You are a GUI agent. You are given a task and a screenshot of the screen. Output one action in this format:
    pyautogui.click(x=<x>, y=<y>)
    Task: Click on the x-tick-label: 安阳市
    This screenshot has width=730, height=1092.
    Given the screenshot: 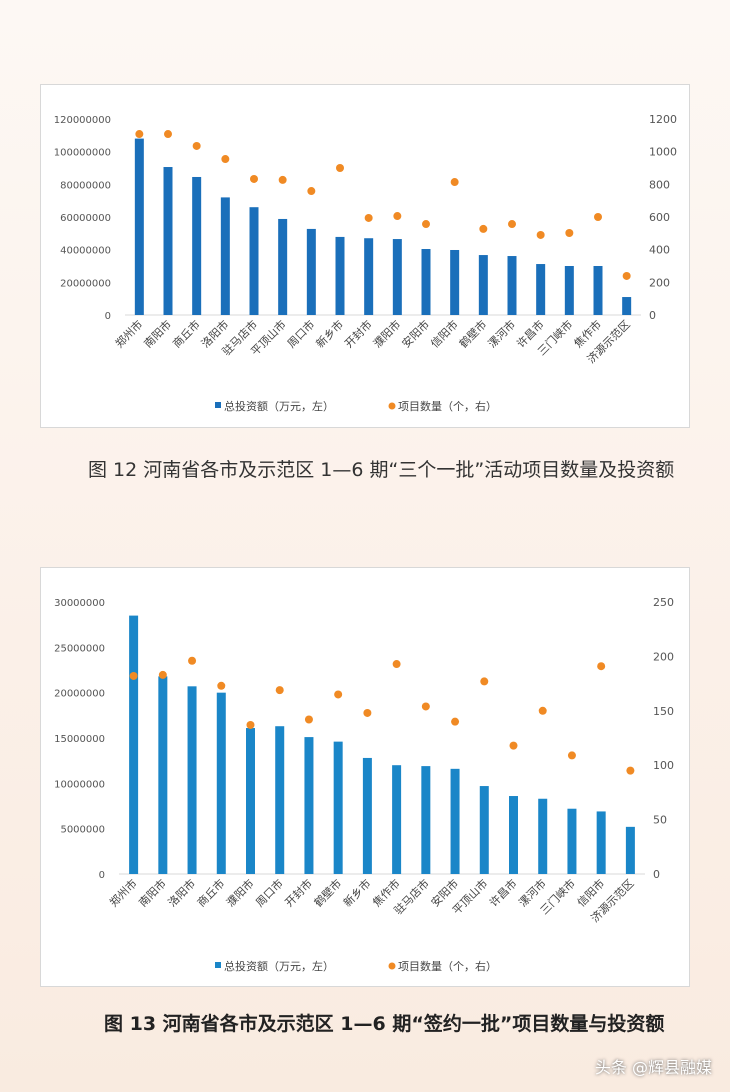 What is the action you would take?
    pyautogui.click(x=415, y=333)
    